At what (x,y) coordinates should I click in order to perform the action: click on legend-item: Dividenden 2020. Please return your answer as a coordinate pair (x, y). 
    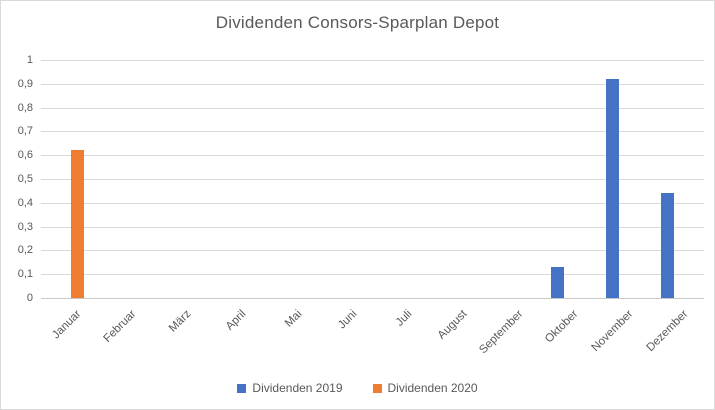
    Looking at the image, I should click on (425, 388).